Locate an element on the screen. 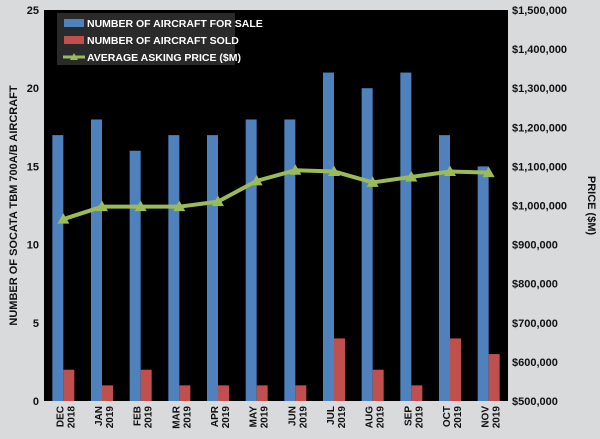 The width and height of the screenshot is (600, 439). x-tick-label: OCT 2019 is located at coordinates (453, 417).